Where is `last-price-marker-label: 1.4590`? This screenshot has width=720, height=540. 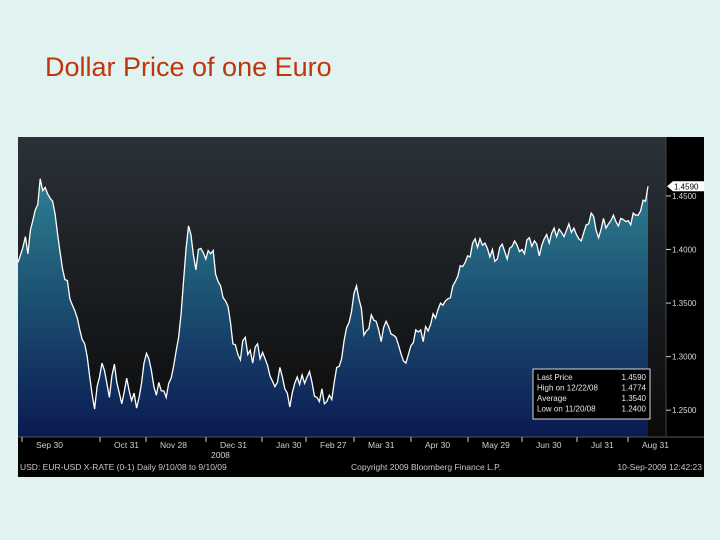 last-price-marker-label: 1.4590 is located at coordinates (686, 186).